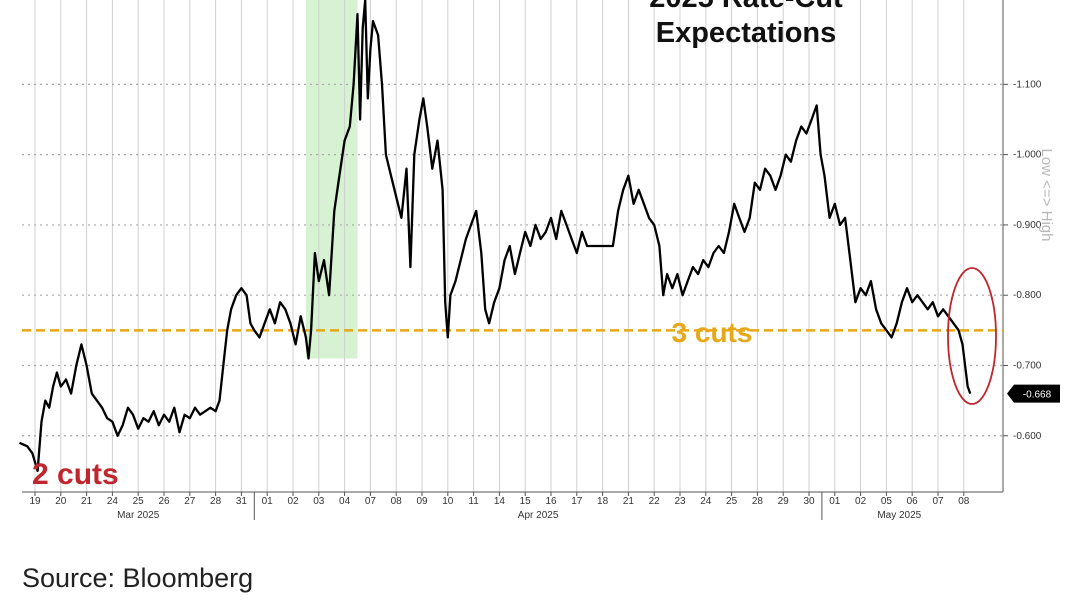 Image resolution: width=1081 pixels, height=610 pixels. What do you see at coordinates (35, 501) in the screenshot?
I see `x-tick-label: 19` at bounding box center [35, 501].